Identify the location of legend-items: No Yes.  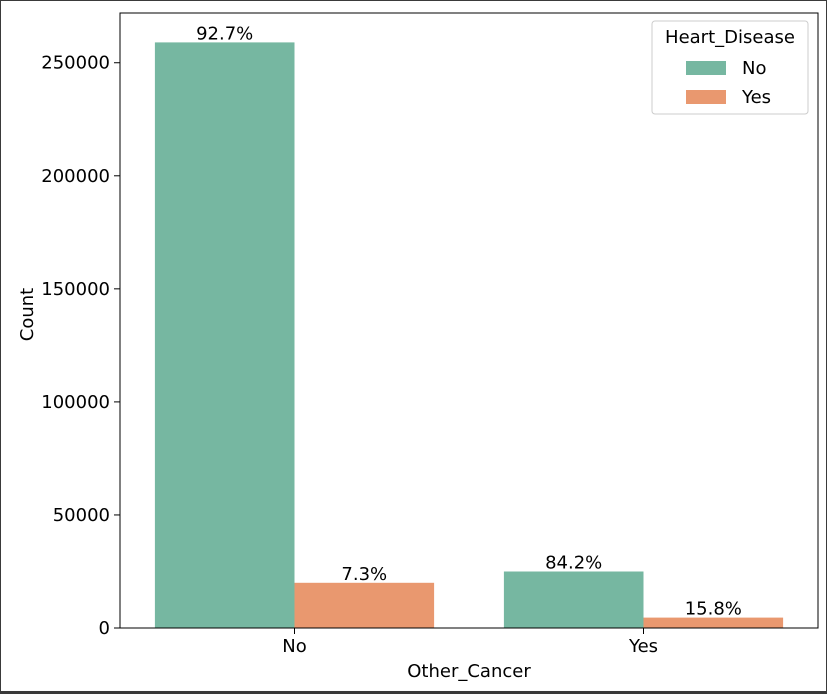
(728, 83).